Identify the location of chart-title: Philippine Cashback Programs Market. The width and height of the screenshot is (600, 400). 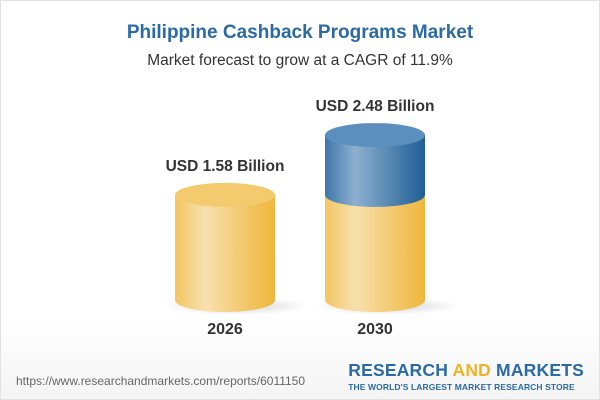
(300, 32).